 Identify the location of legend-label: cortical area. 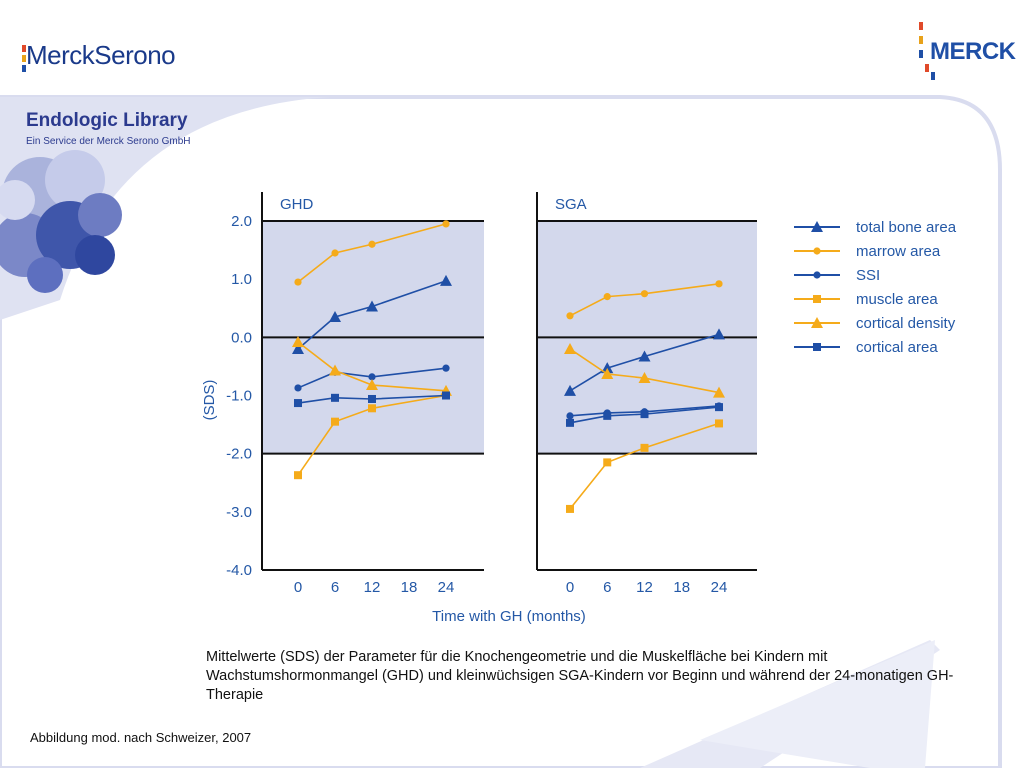
(897, 347).